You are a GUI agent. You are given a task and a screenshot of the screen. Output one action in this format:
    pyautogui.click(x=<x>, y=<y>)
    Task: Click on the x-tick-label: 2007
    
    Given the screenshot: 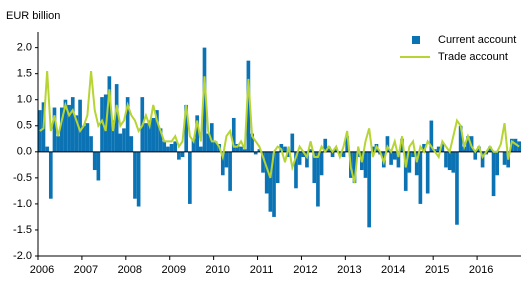 What is the action you would take?
    pyautogui.click(x=86, y=270)
    